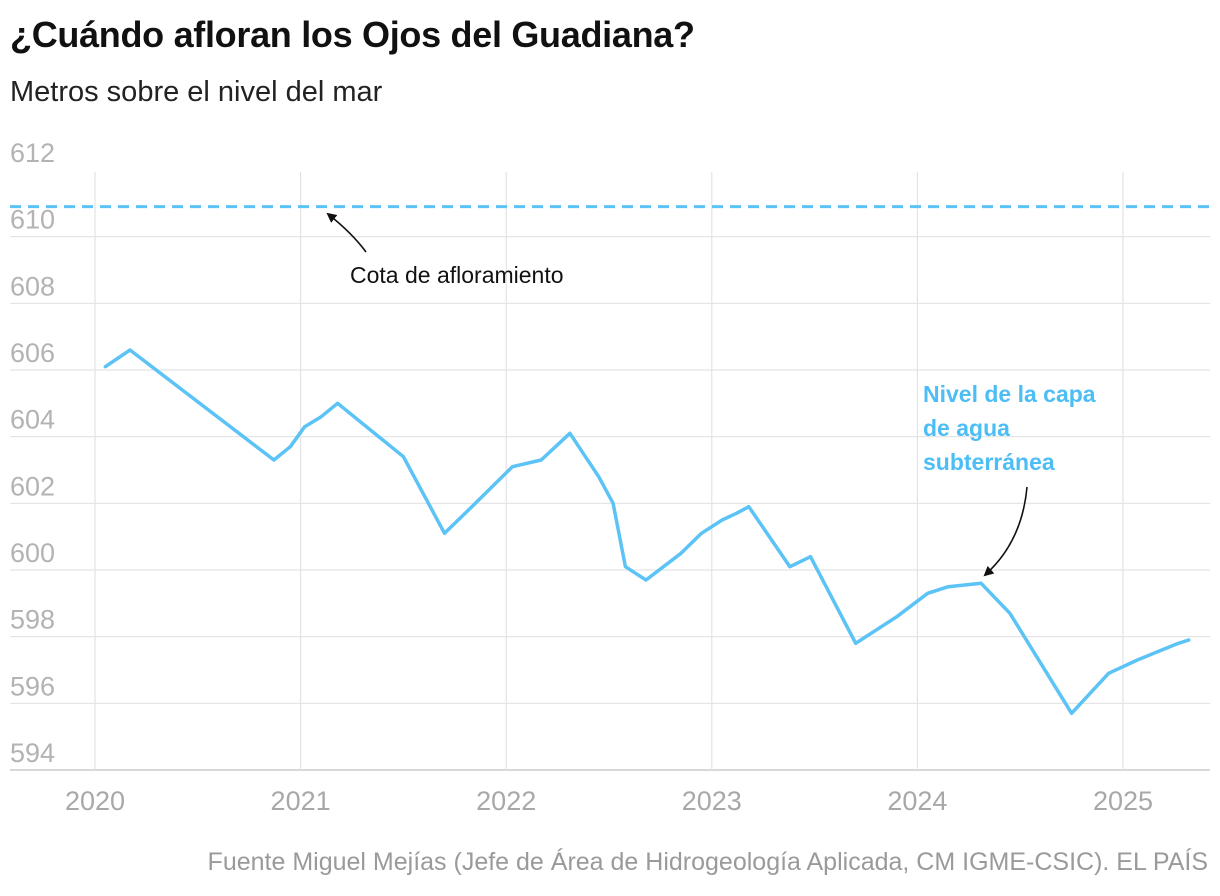  Describe the element at coordinates (32, 486) in the screenshot. I see `y-tick-label-602: 602` at that location.